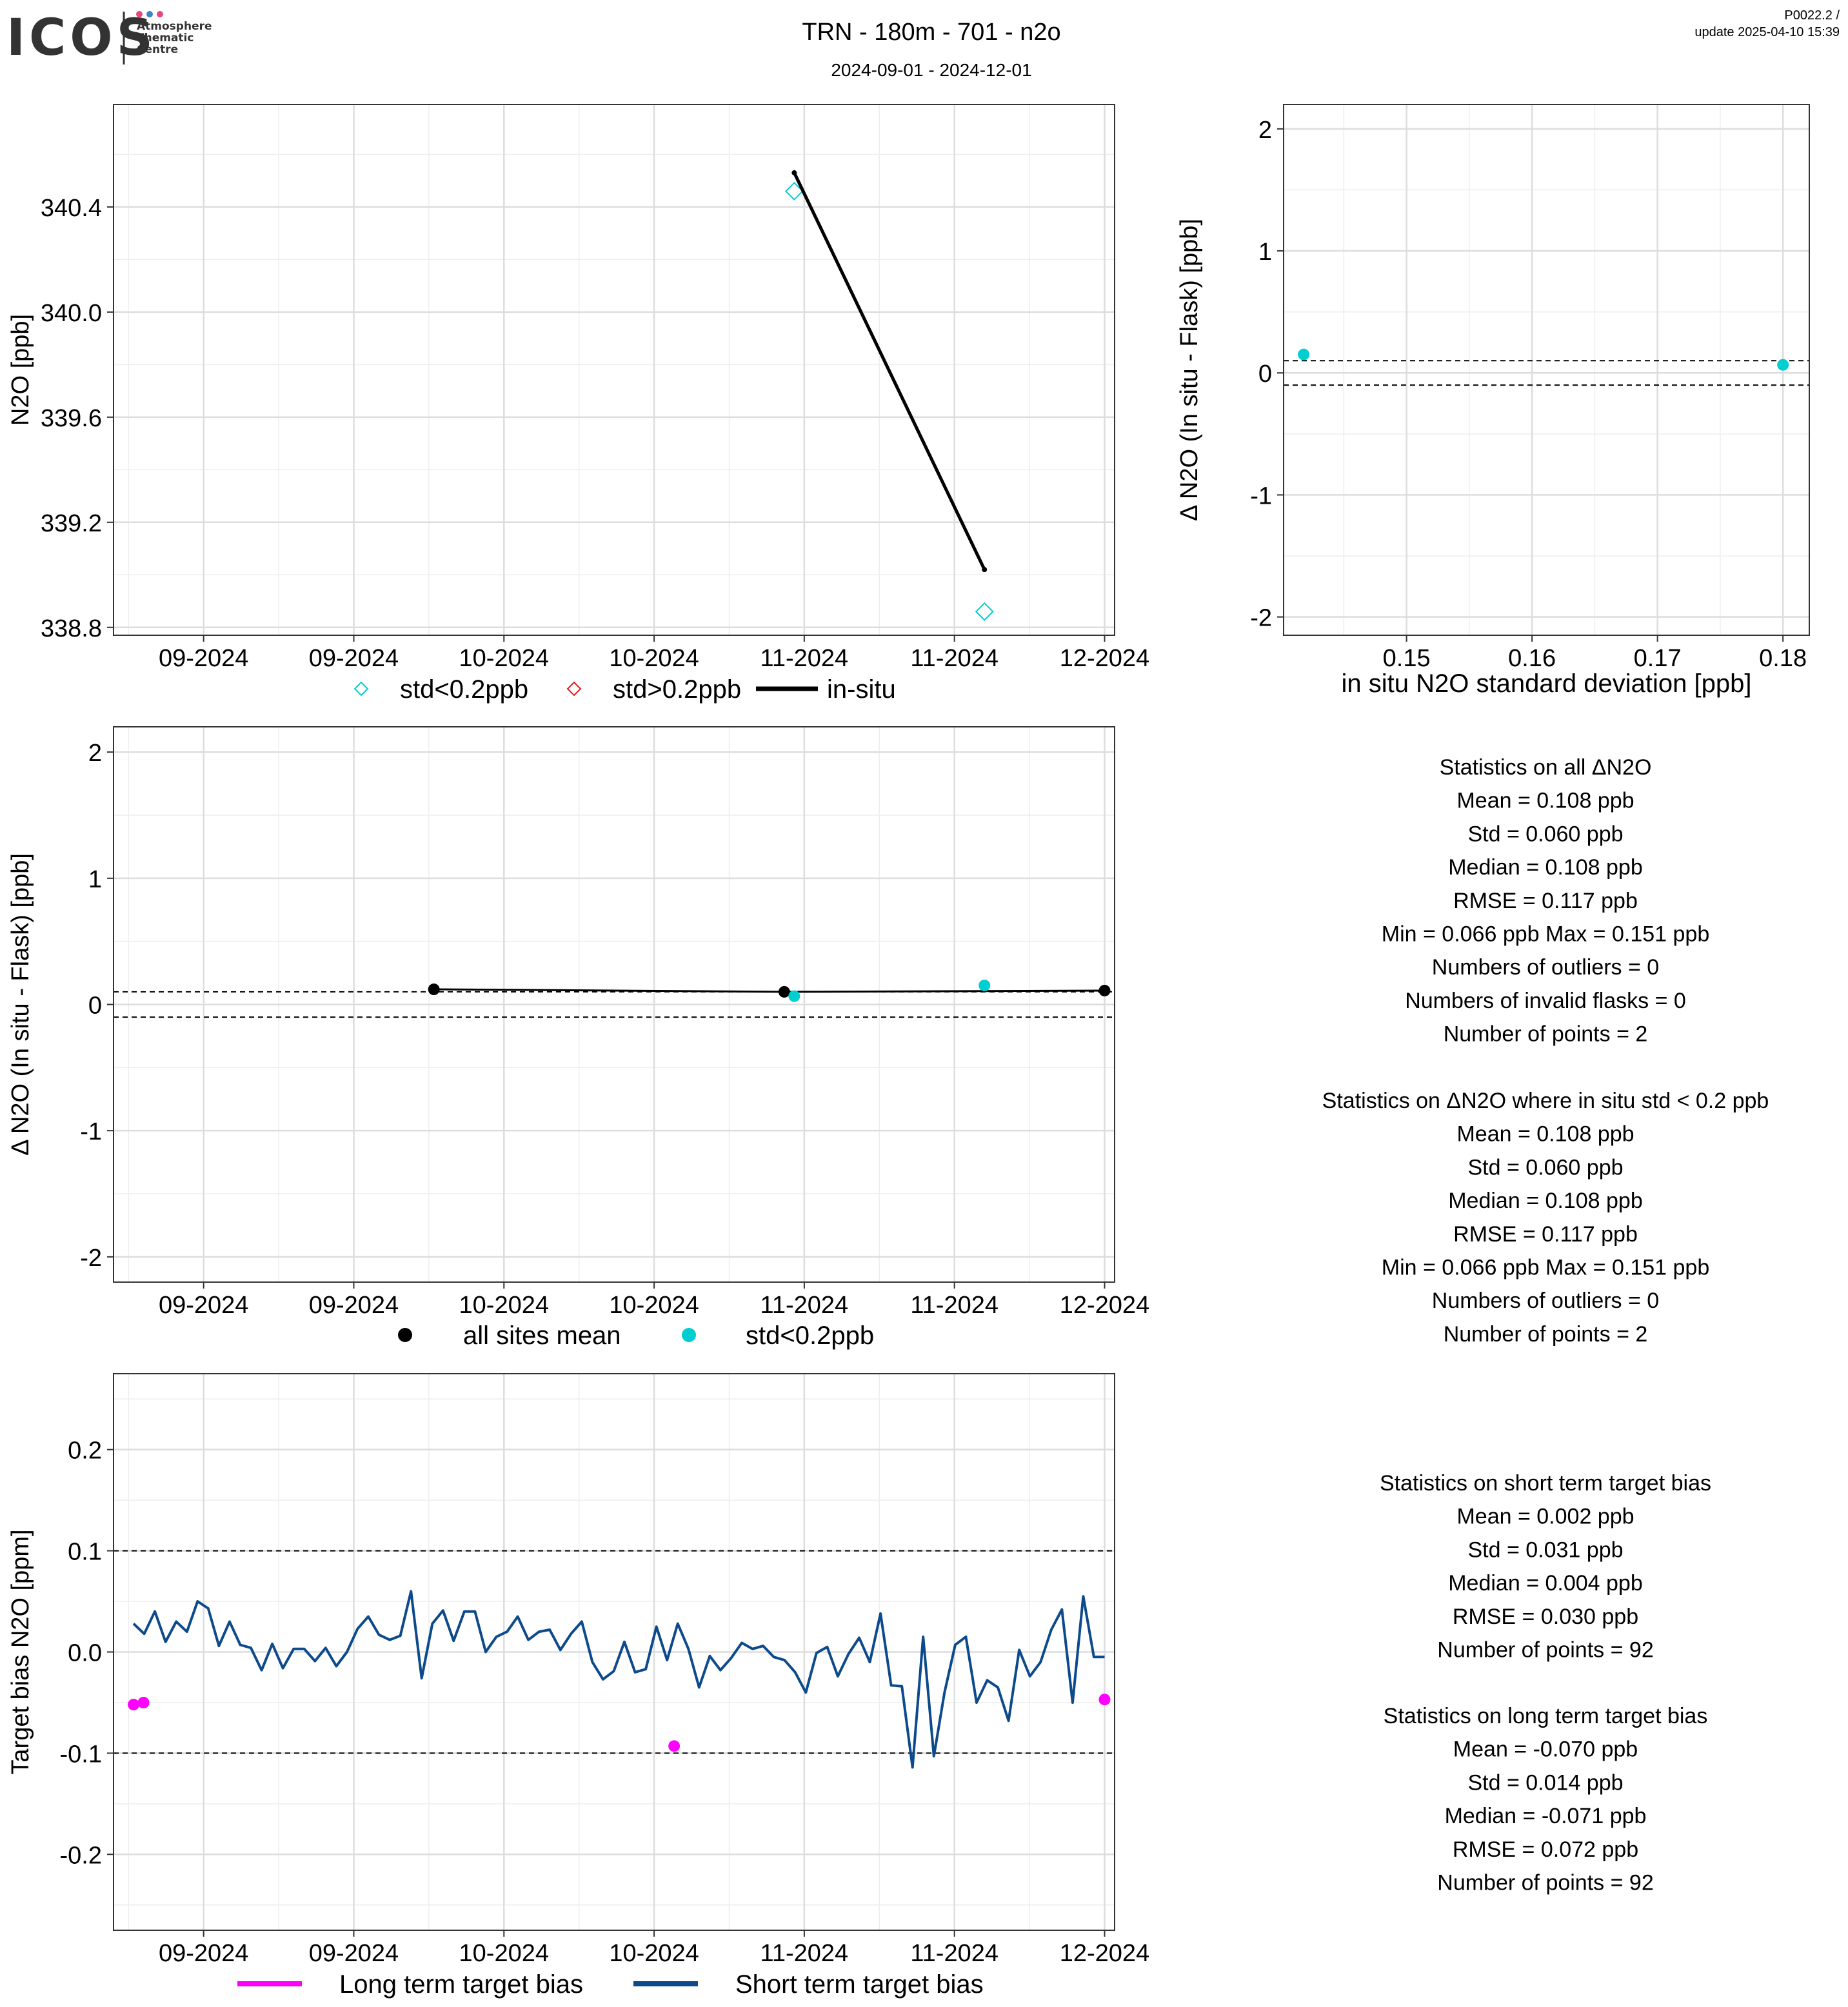  I want to click on legend-label: in-situ, so click(862, 689).